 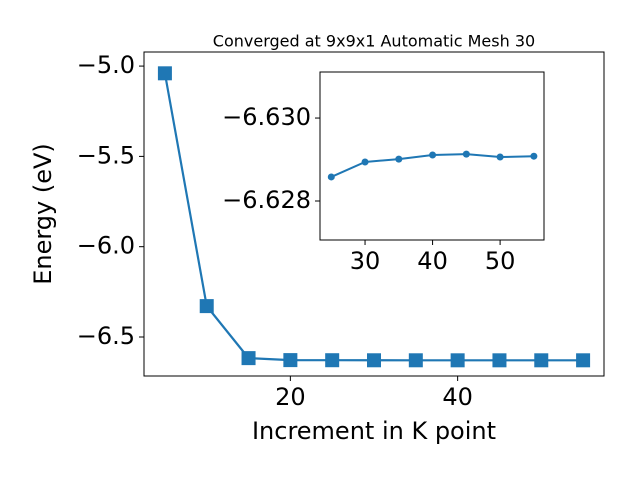 I want to click on y-tick-label: −6.628, so click(x=266, y=200).